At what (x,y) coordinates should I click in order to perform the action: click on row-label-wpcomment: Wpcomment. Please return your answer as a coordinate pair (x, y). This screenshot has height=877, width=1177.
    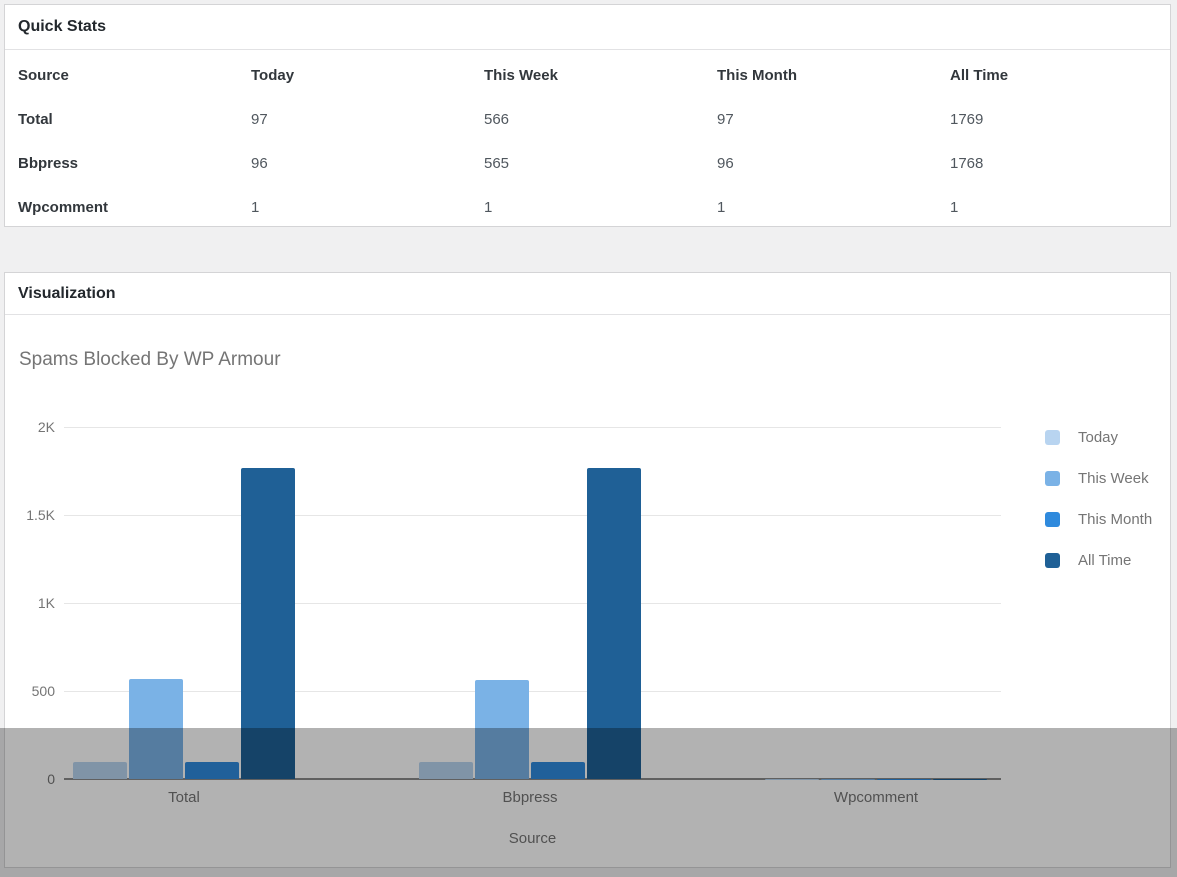
    Looking at the image, I should click on (63, 207).